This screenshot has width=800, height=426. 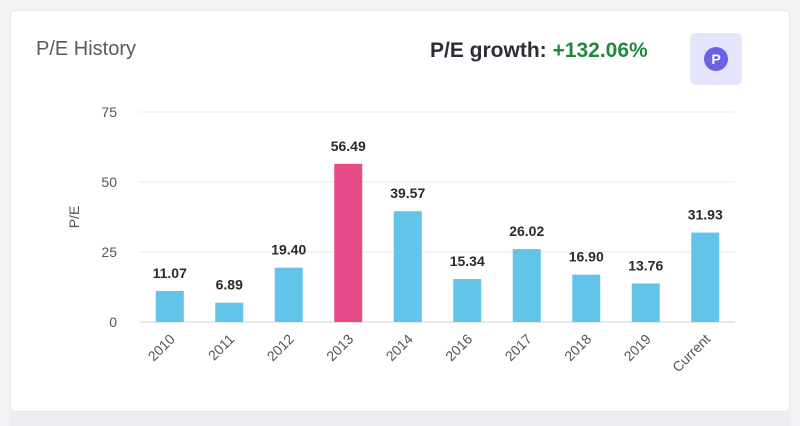 I want to click on data-label-2014: 39.57, so click(x=407, y=193).